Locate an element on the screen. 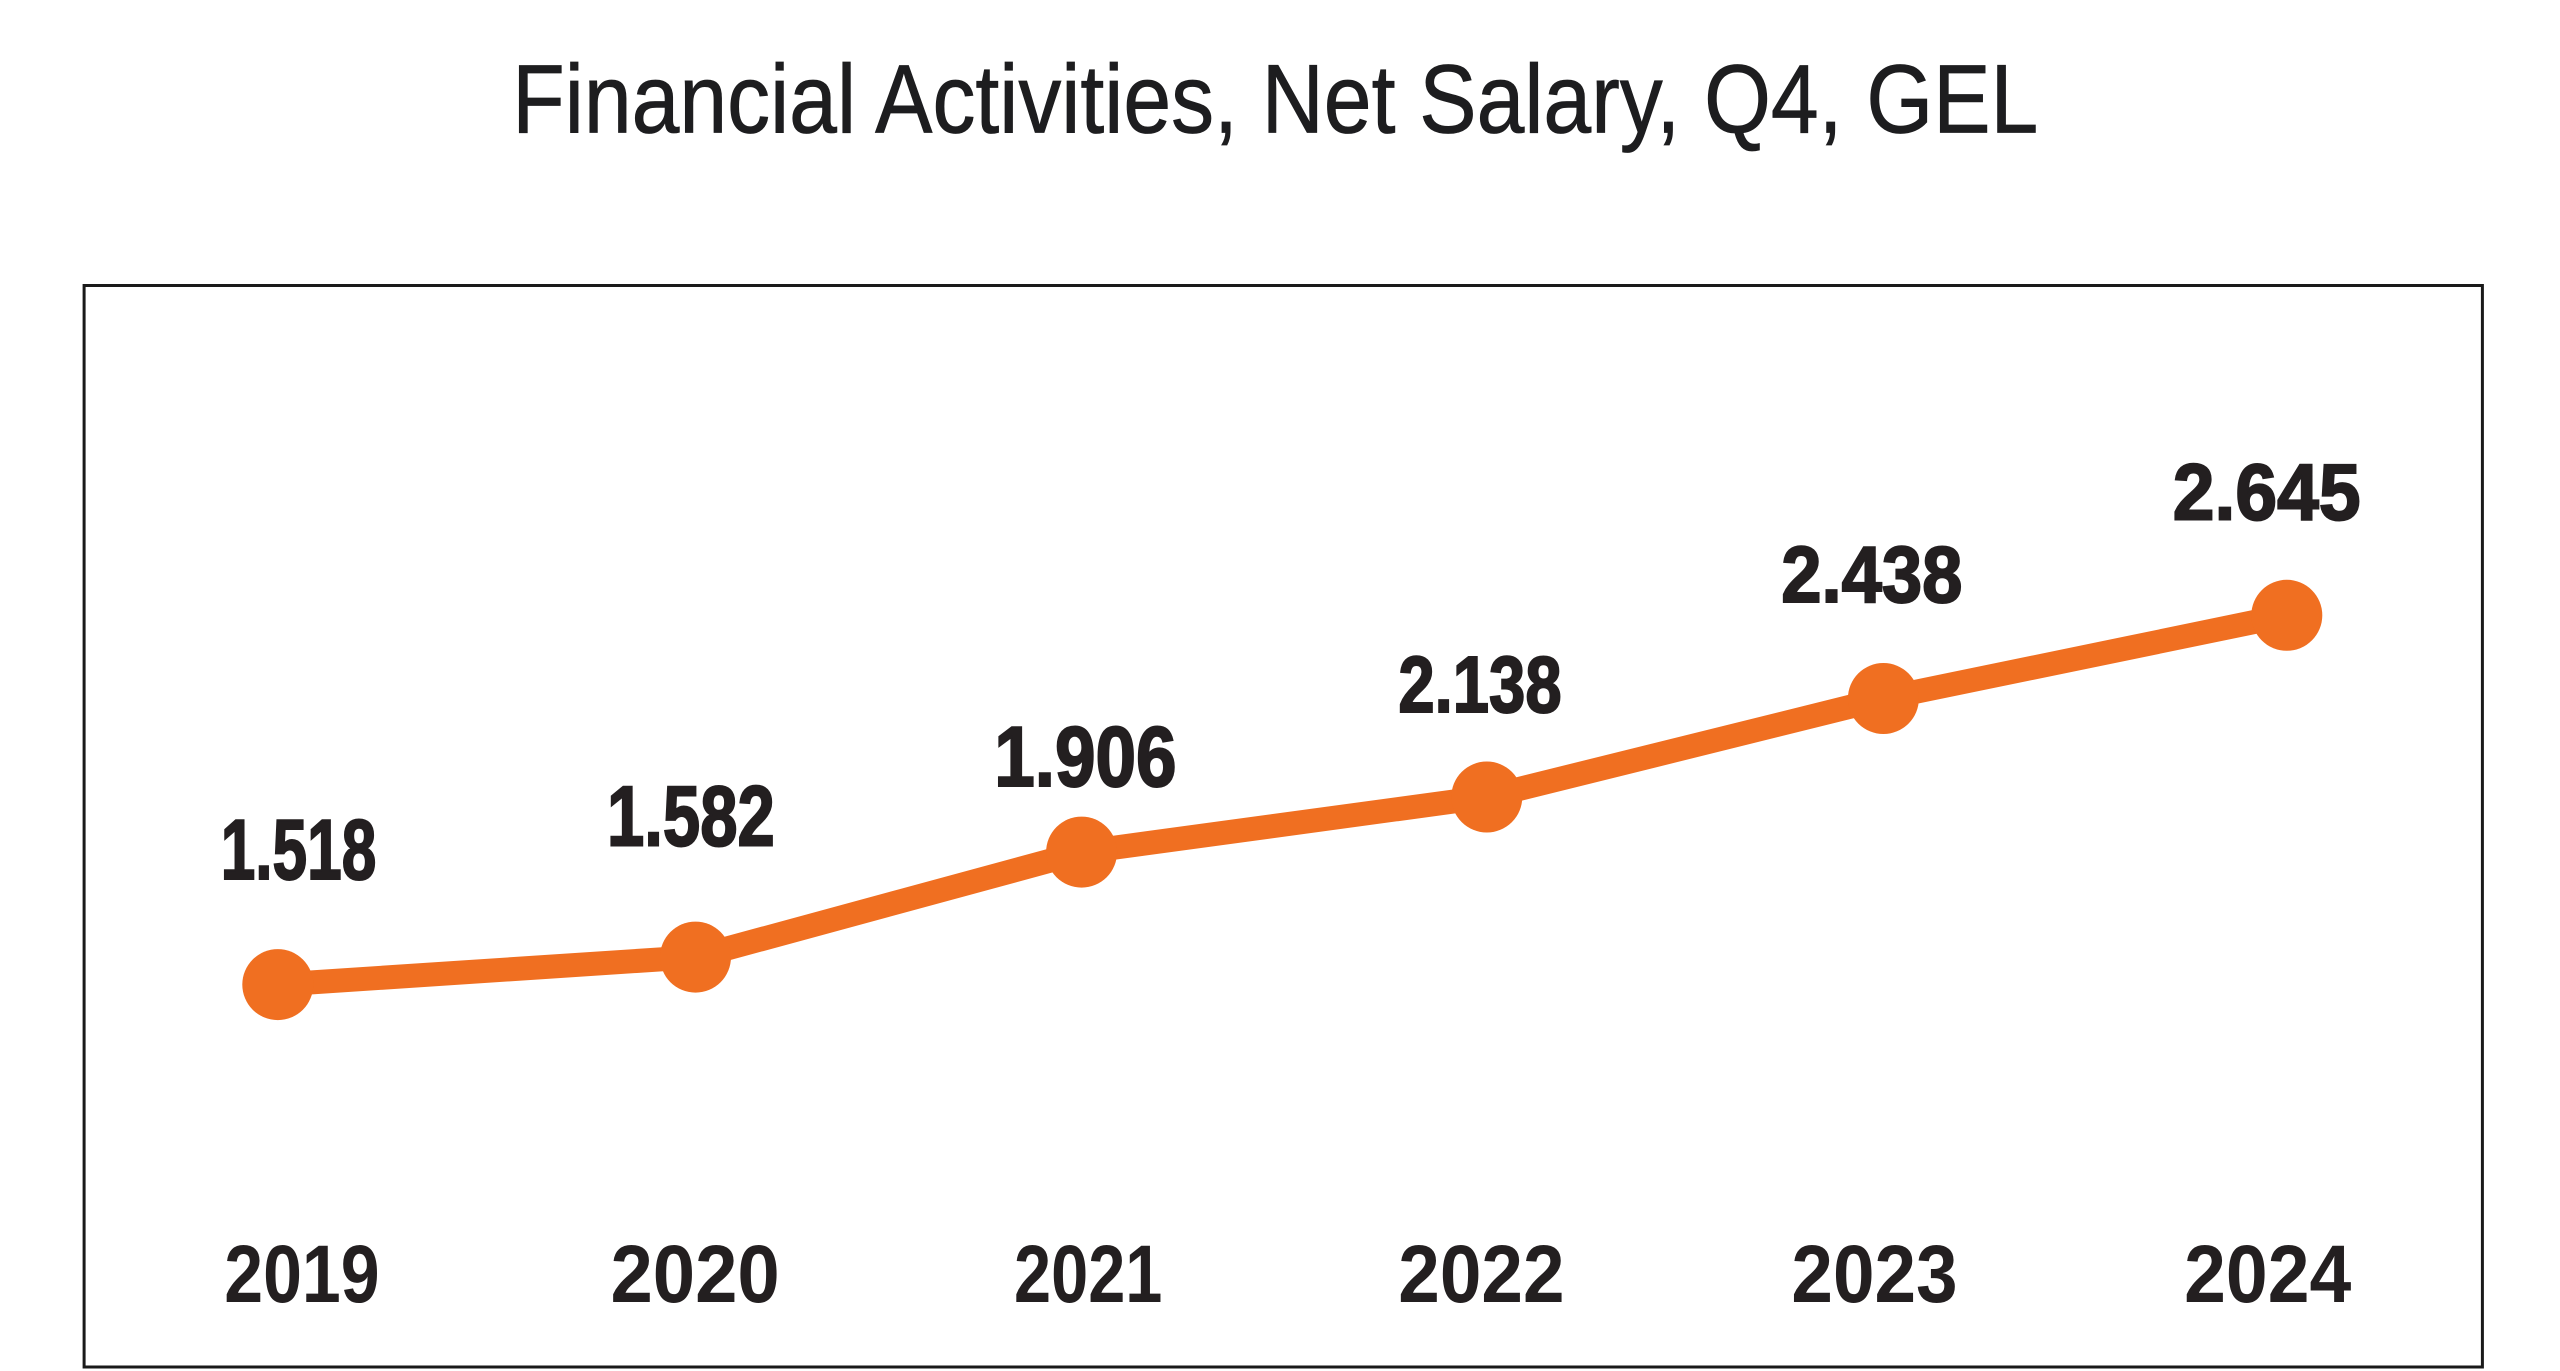 Image resolution: width=2560 pixels, height=1371 pixels. svg-text: 2020 is located at coordinates (694, 1274).